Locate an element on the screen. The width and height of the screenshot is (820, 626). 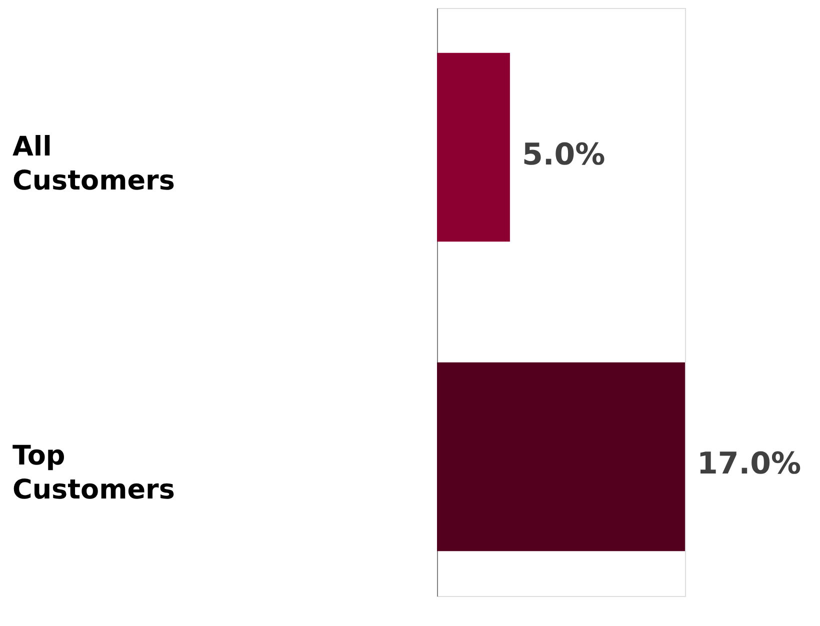
y-tick-label: All Customers is located at coordinates (93, 163).